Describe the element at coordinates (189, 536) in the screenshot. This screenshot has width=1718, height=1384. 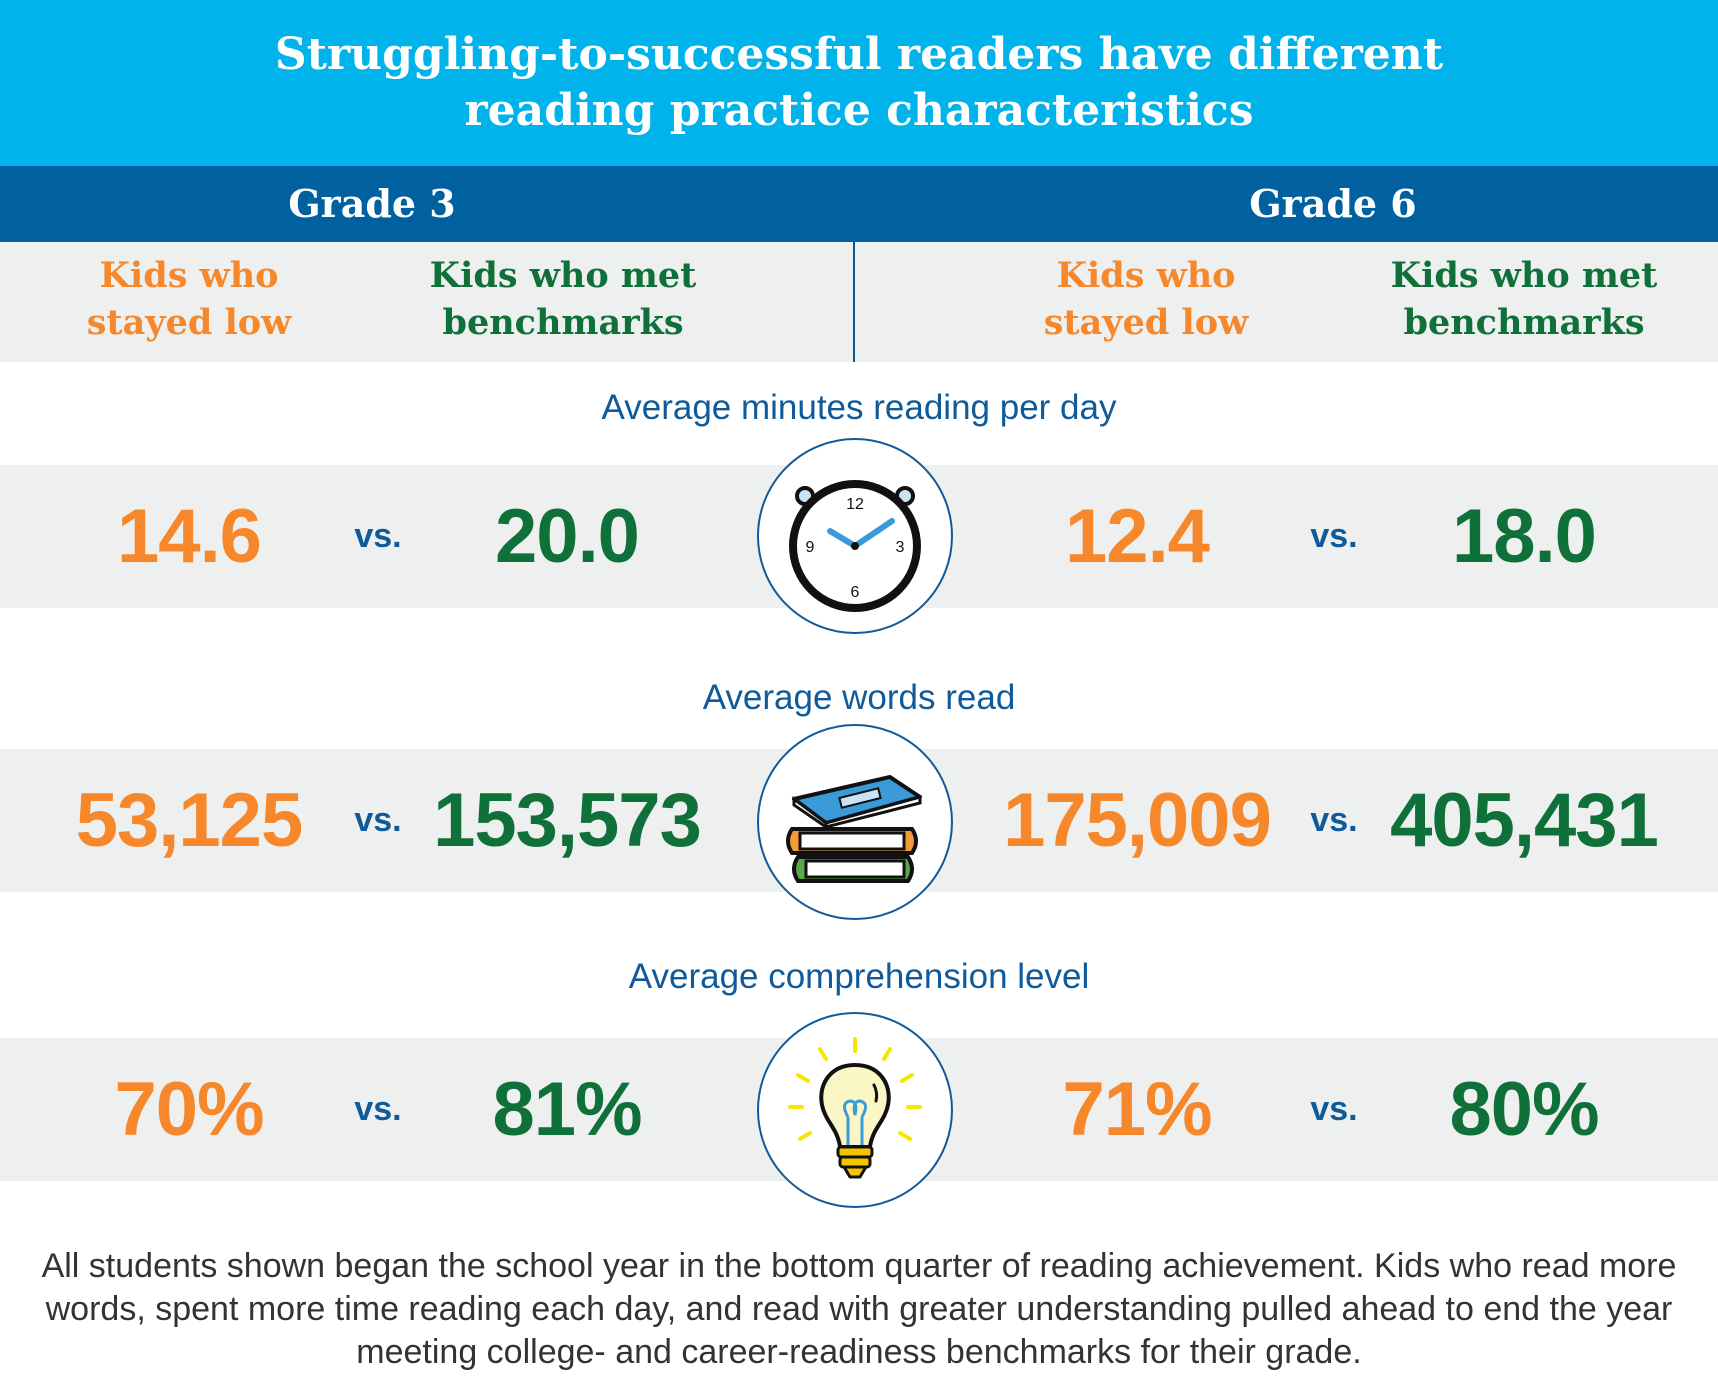
I see `grade-3-stayed-low-minutes: 14.6` at that location.